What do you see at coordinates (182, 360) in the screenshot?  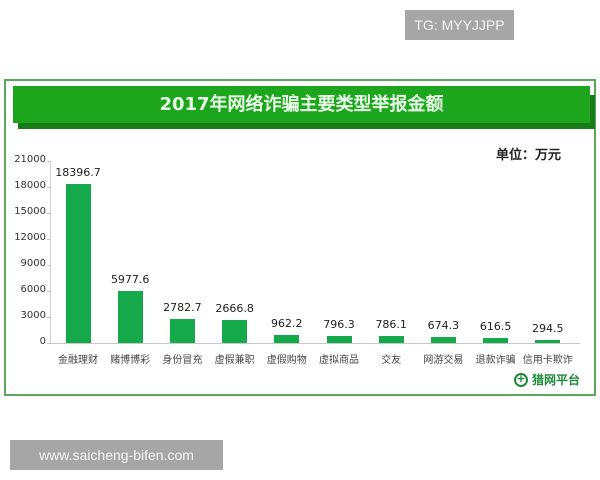 I see `category-label: 身份冒充` at bounding box center [182, 360].